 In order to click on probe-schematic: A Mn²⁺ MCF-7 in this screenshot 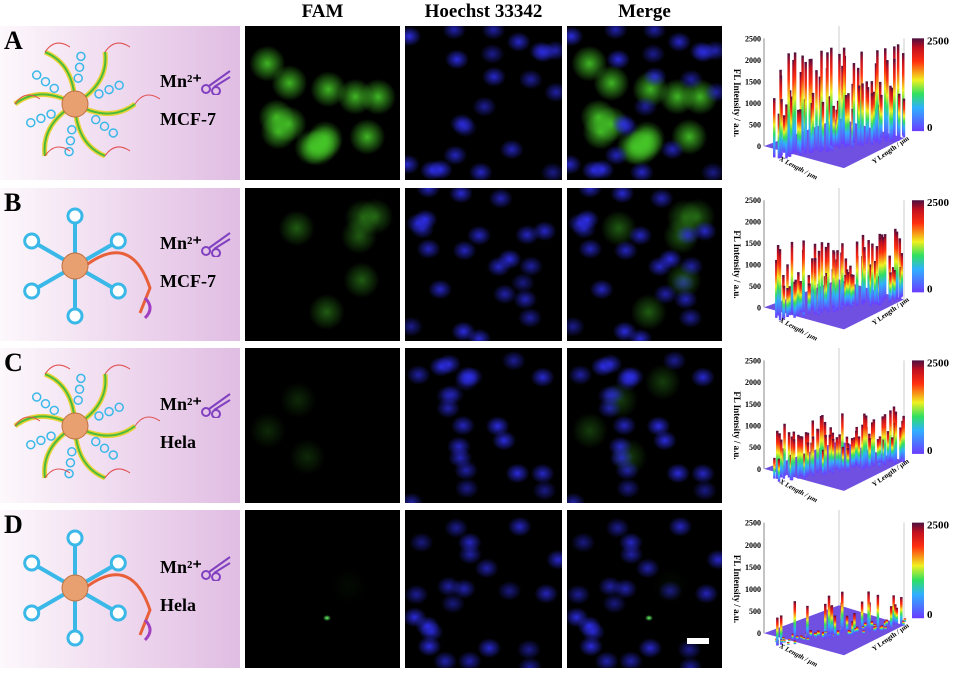, I will do `click(120, 103)`.